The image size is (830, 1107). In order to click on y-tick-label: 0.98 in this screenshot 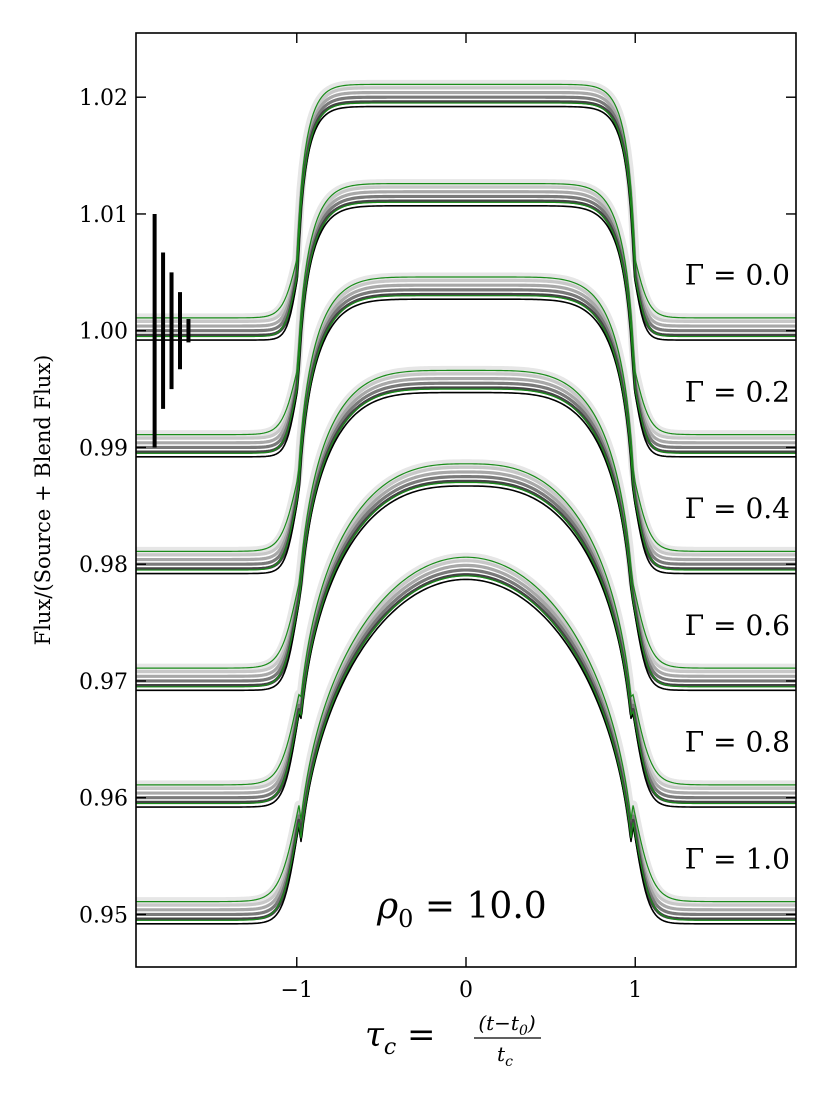, I will do `click(103, 565)`.